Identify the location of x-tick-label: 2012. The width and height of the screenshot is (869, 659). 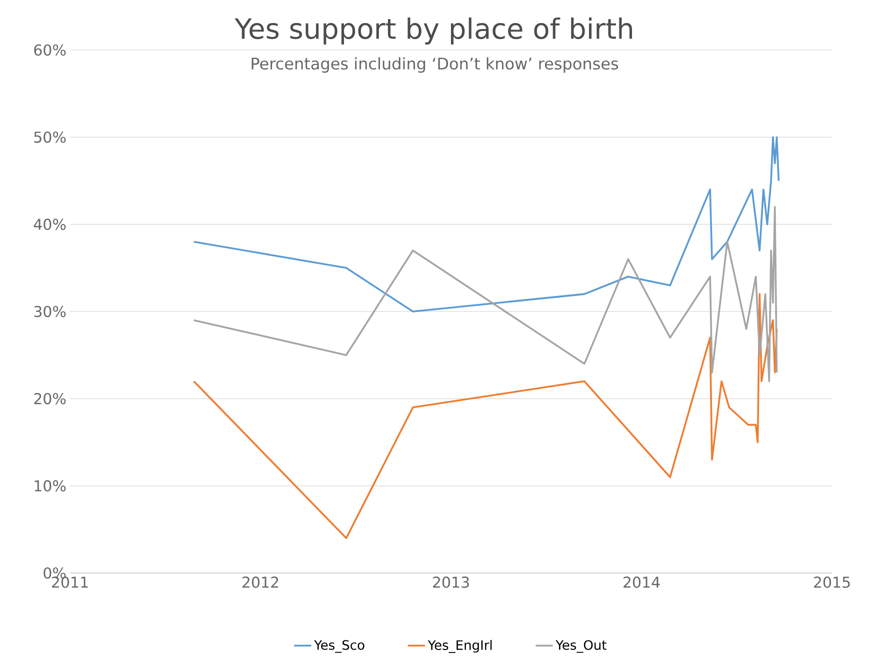
(260, 582).